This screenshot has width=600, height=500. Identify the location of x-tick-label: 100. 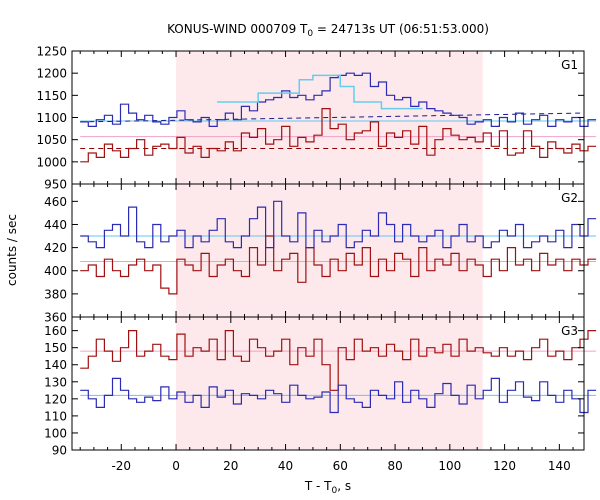
(449, 466).